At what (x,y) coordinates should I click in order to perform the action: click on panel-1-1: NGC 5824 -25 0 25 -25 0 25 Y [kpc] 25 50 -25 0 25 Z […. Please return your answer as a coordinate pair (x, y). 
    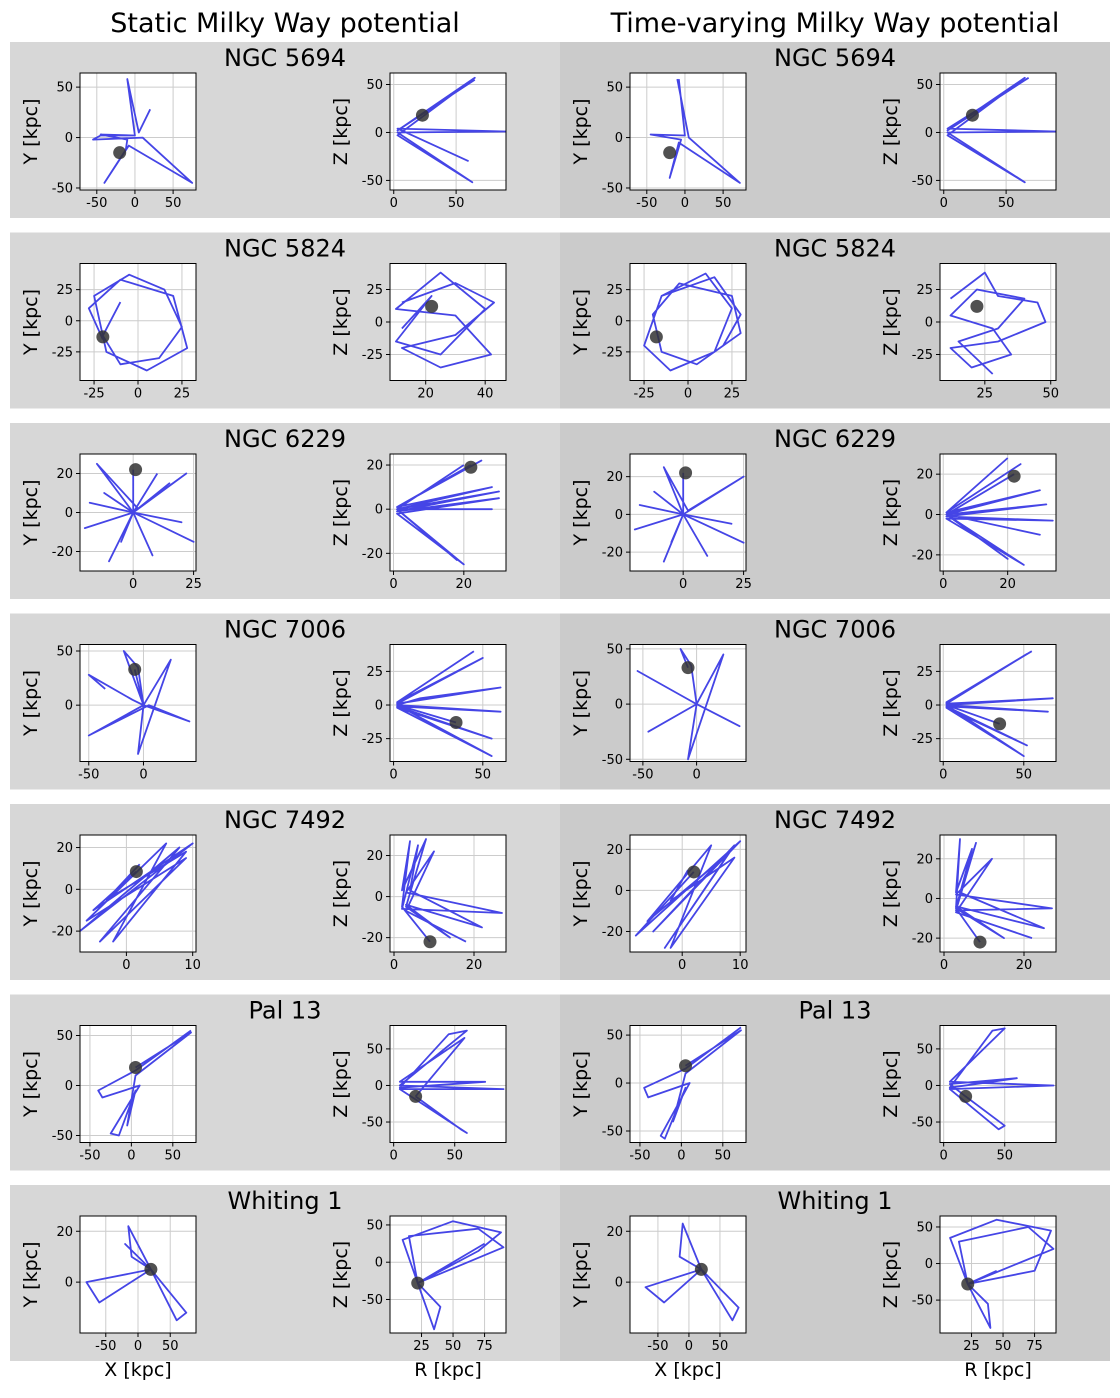
    Looking at the image, I should click on (835, 320).